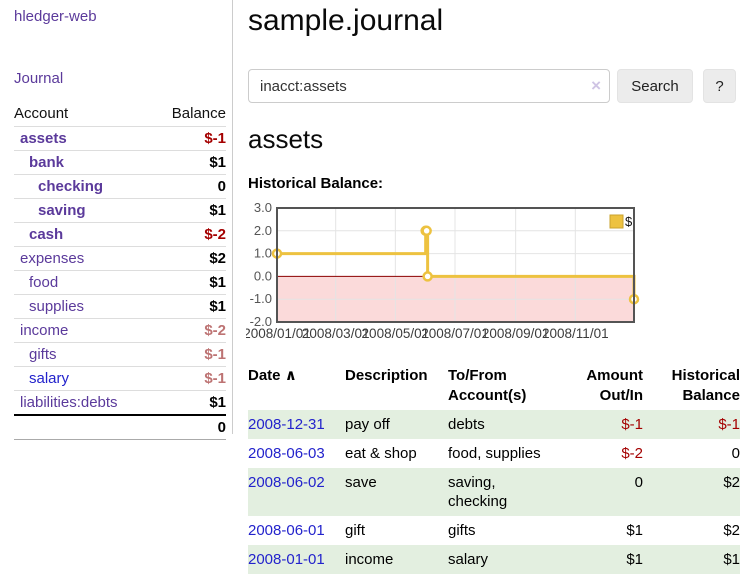 Image resolution: width=742 pixels, height=582 pixels. I want to click on svg-text: 2.0, so click(263, 230).